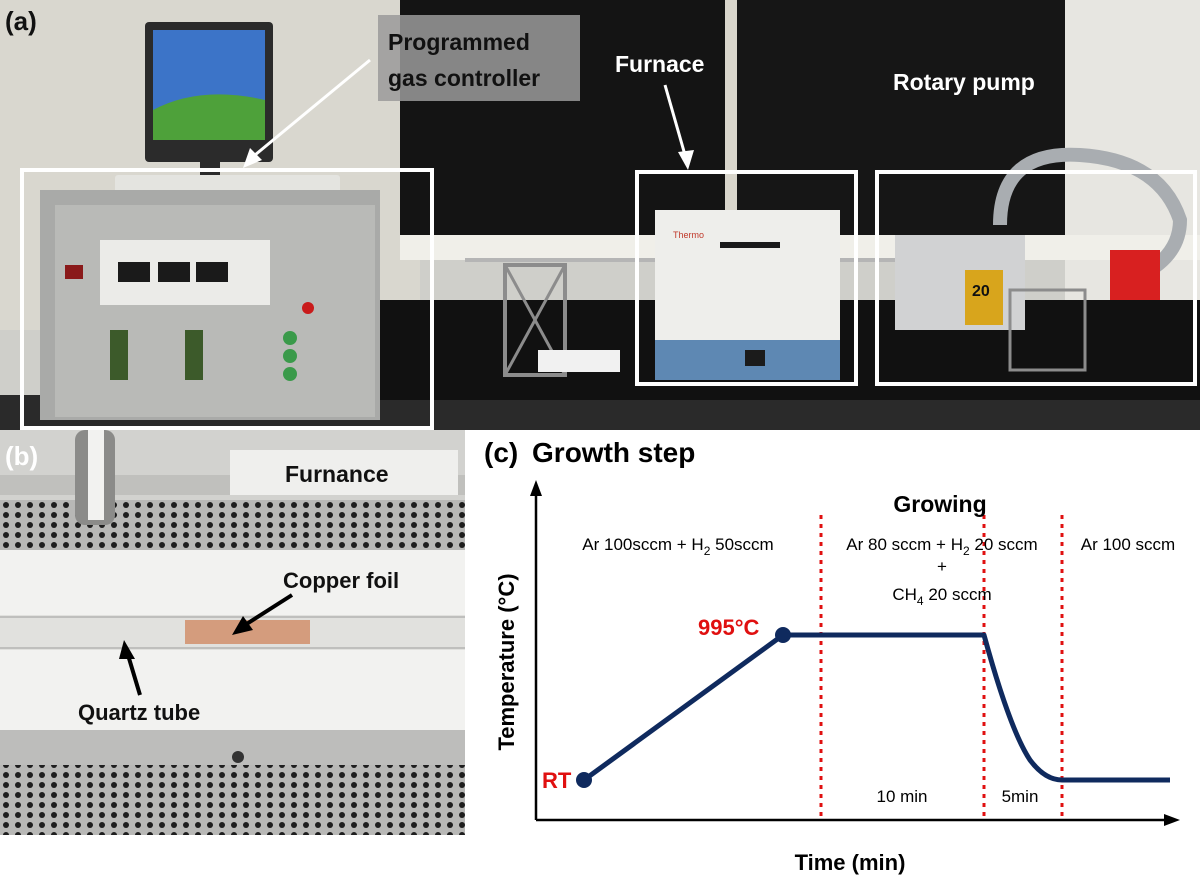 Image resolution: width=1200 pixels, height=885 pixels. What do you see at coordinates (337, 474) in the screenshot?
I see `furnace-label-b: Furnance` at bounding box center [337, 474].